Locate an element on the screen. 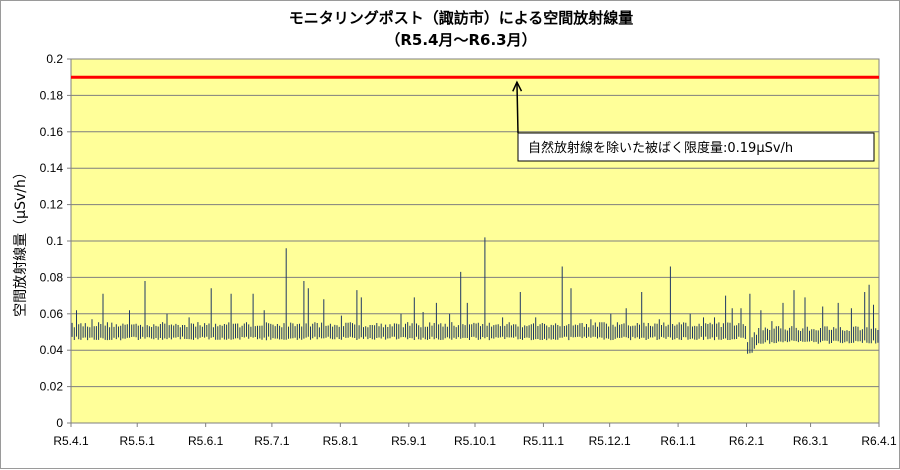 This screenshot has width=900, height=470. x-tick-label: R5.11.1 is located at coordinates (543, 441).